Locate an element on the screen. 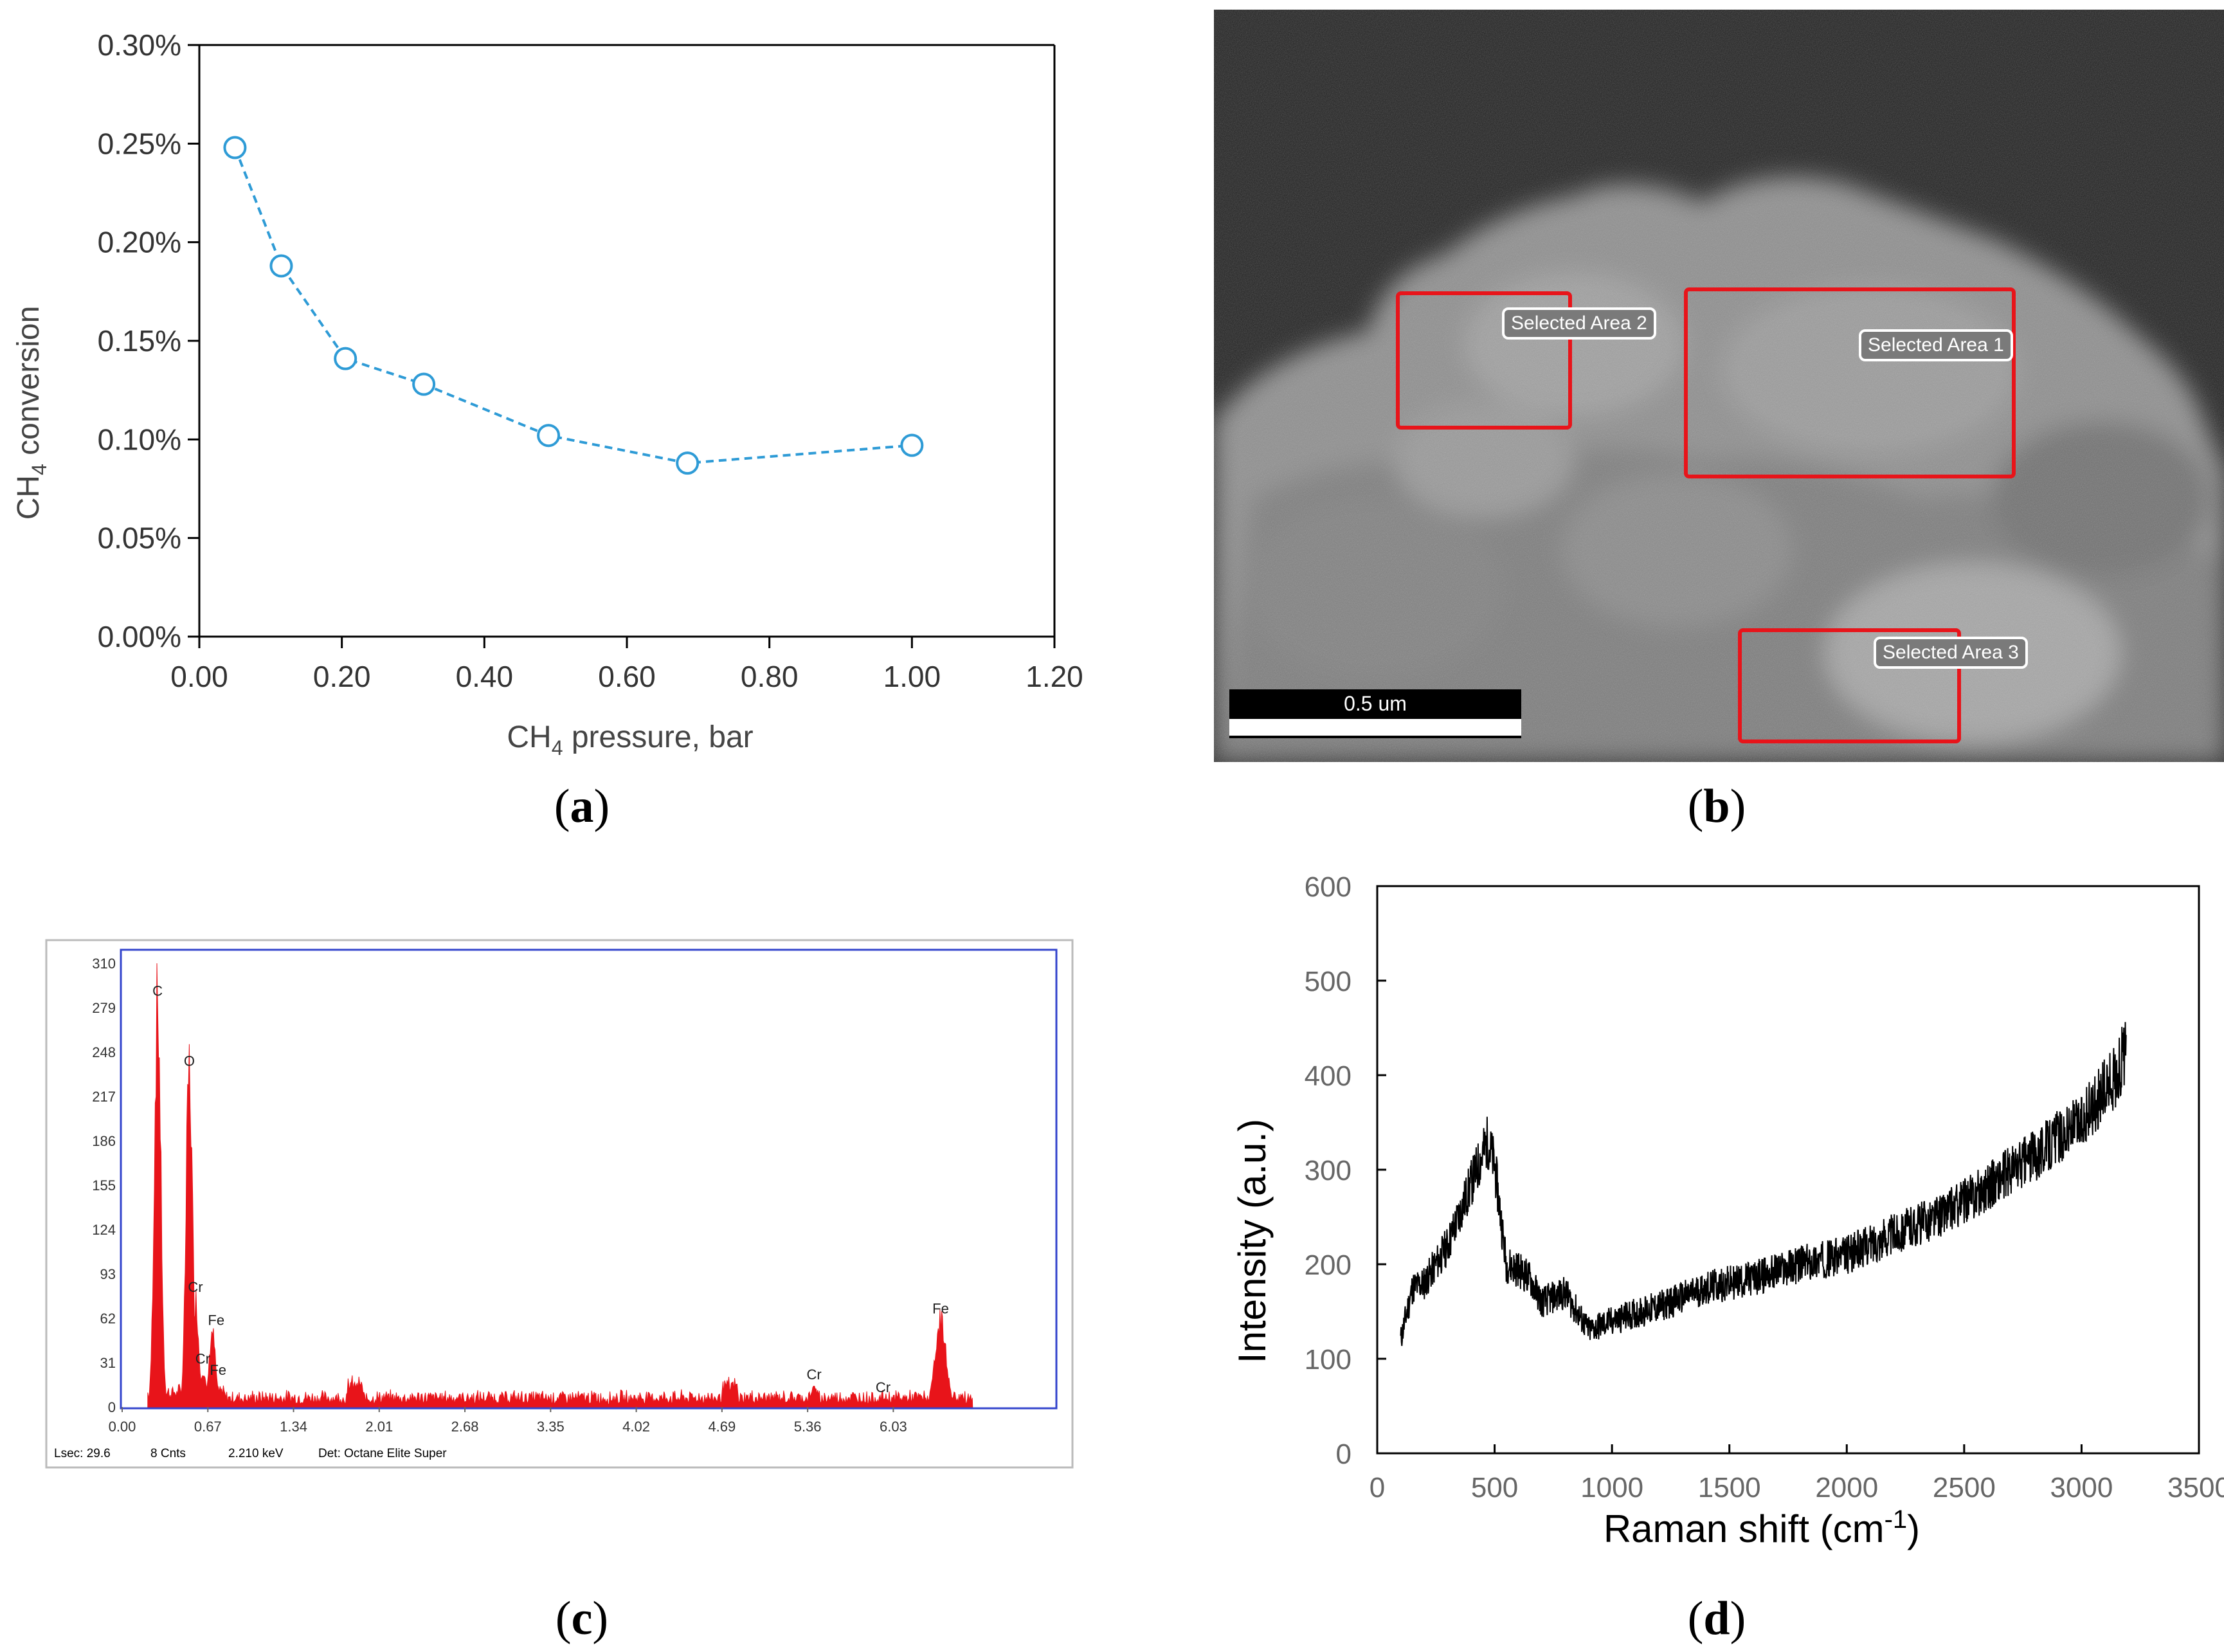 Image resolution: width=2224 pixels, height=1652 pixels. eds-x-tick-label: 5.36 is located at coordinates (808, 1427).